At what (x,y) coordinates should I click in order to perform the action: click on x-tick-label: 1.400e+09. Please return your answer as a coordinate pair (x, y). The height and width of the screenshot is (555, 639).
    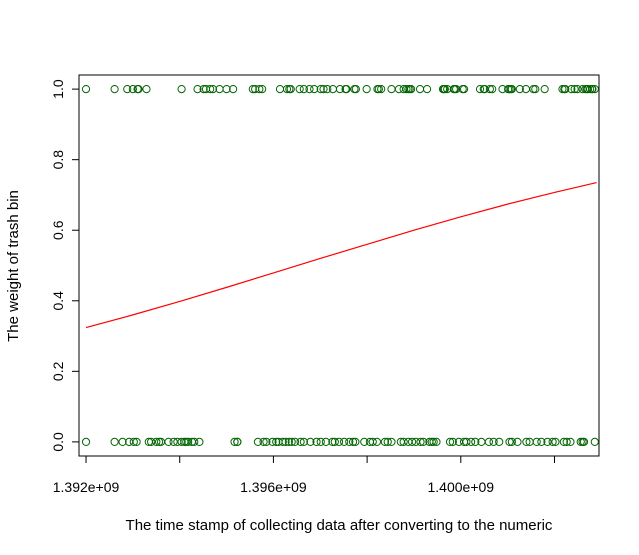
    Looking at the image, I should click on (461, 487).